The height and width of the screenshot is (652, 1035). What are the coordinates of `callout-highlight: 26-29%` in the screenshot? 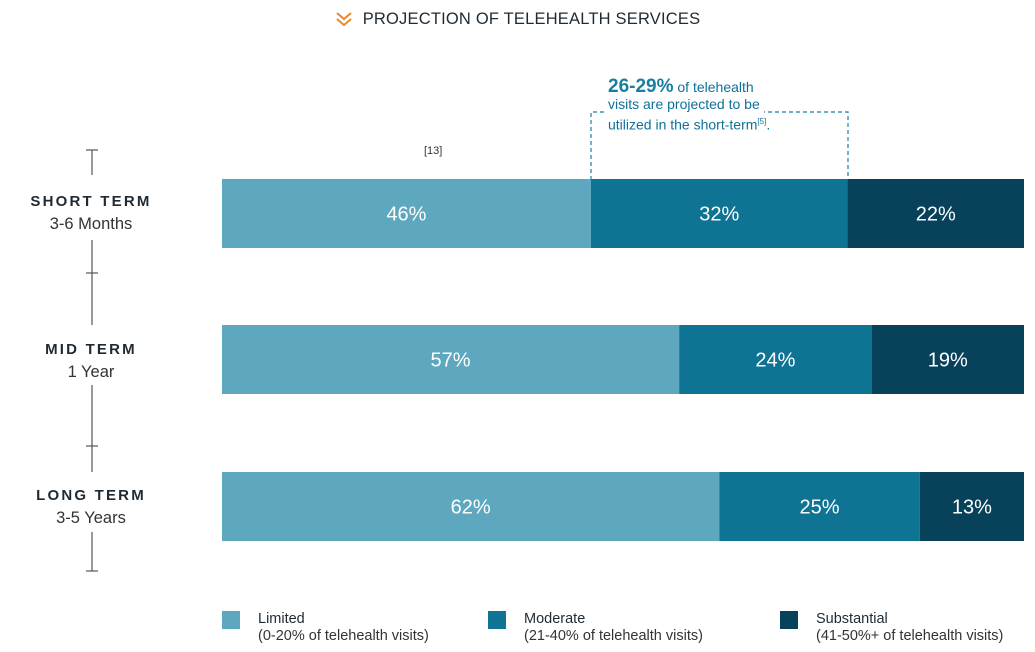 It's located at (641, 86).